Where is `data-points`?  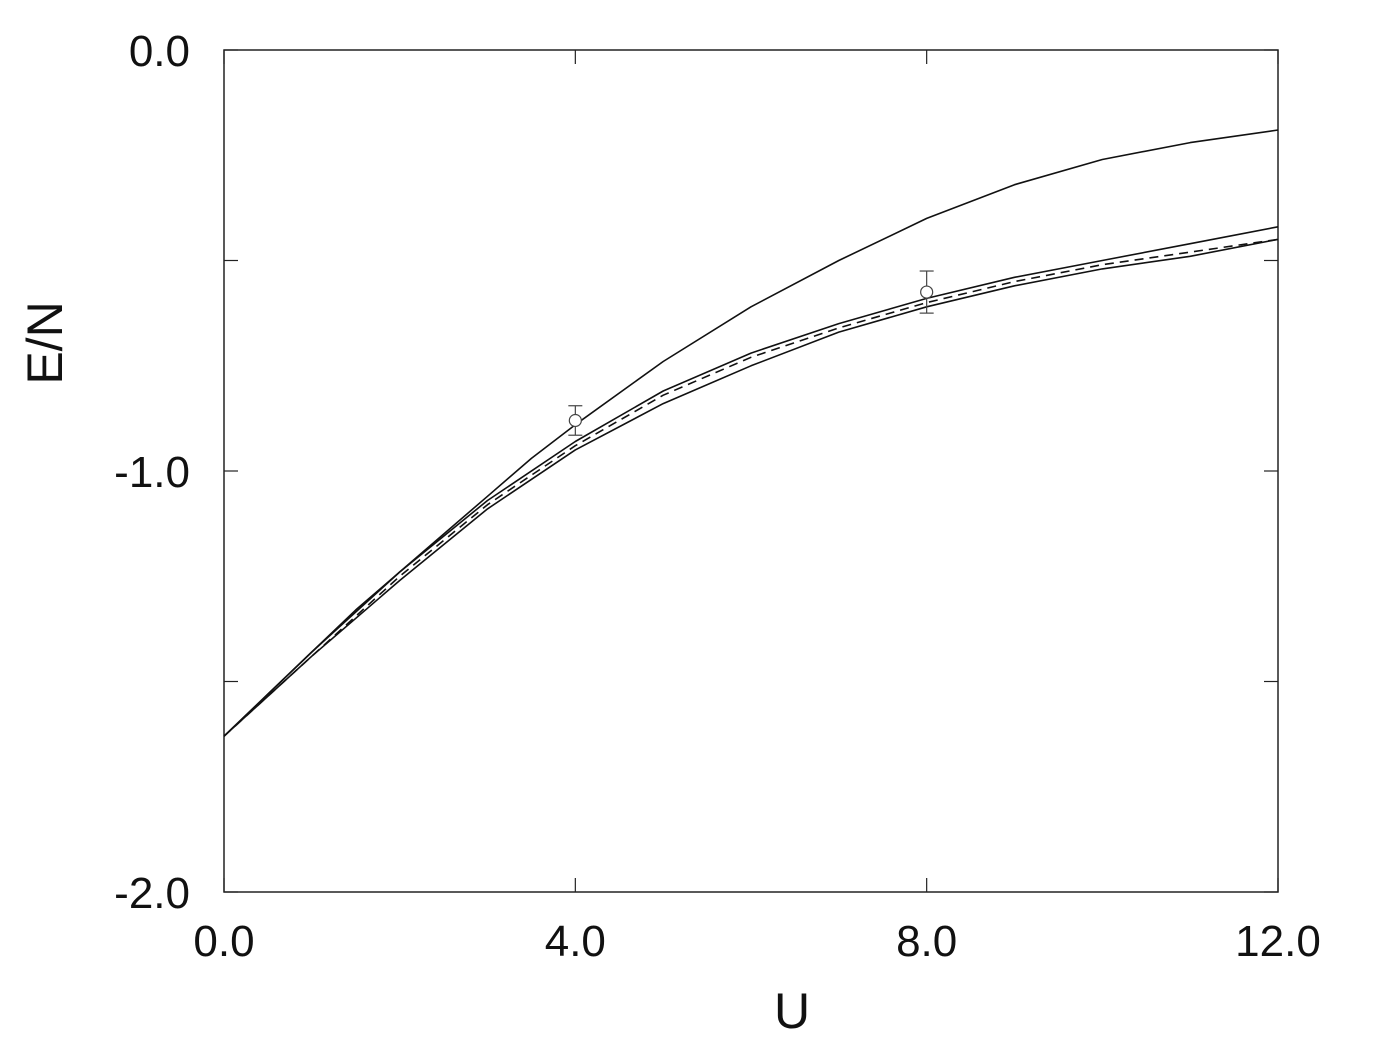 data-points is located at coordinates (751, 353).